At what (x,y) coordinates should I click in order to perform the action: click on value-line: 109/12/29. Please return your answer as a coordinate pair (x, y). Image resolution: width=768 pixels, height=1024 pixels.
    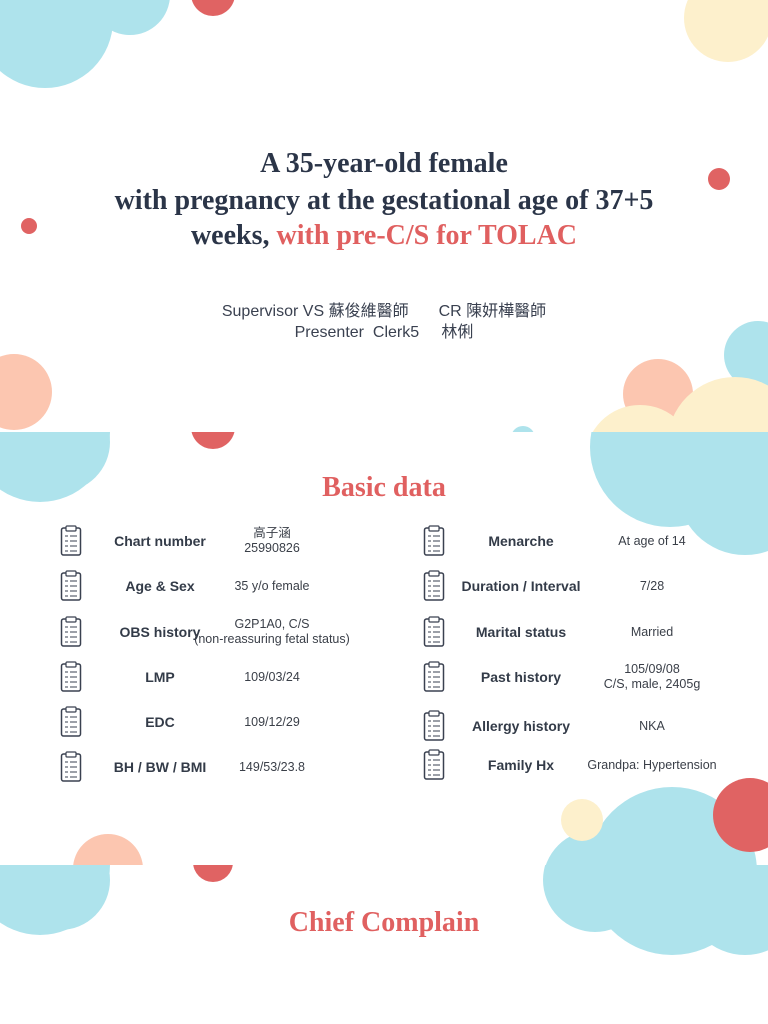
    Looking at the image, I should click on (272, 721).